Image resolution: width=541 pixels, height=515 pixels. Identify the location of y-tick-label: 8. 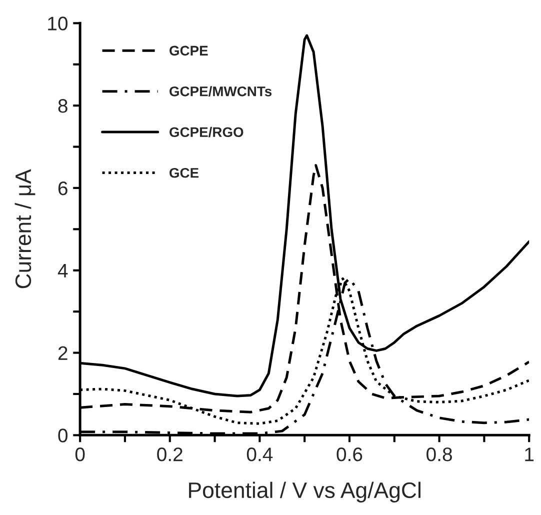
(63, 106).